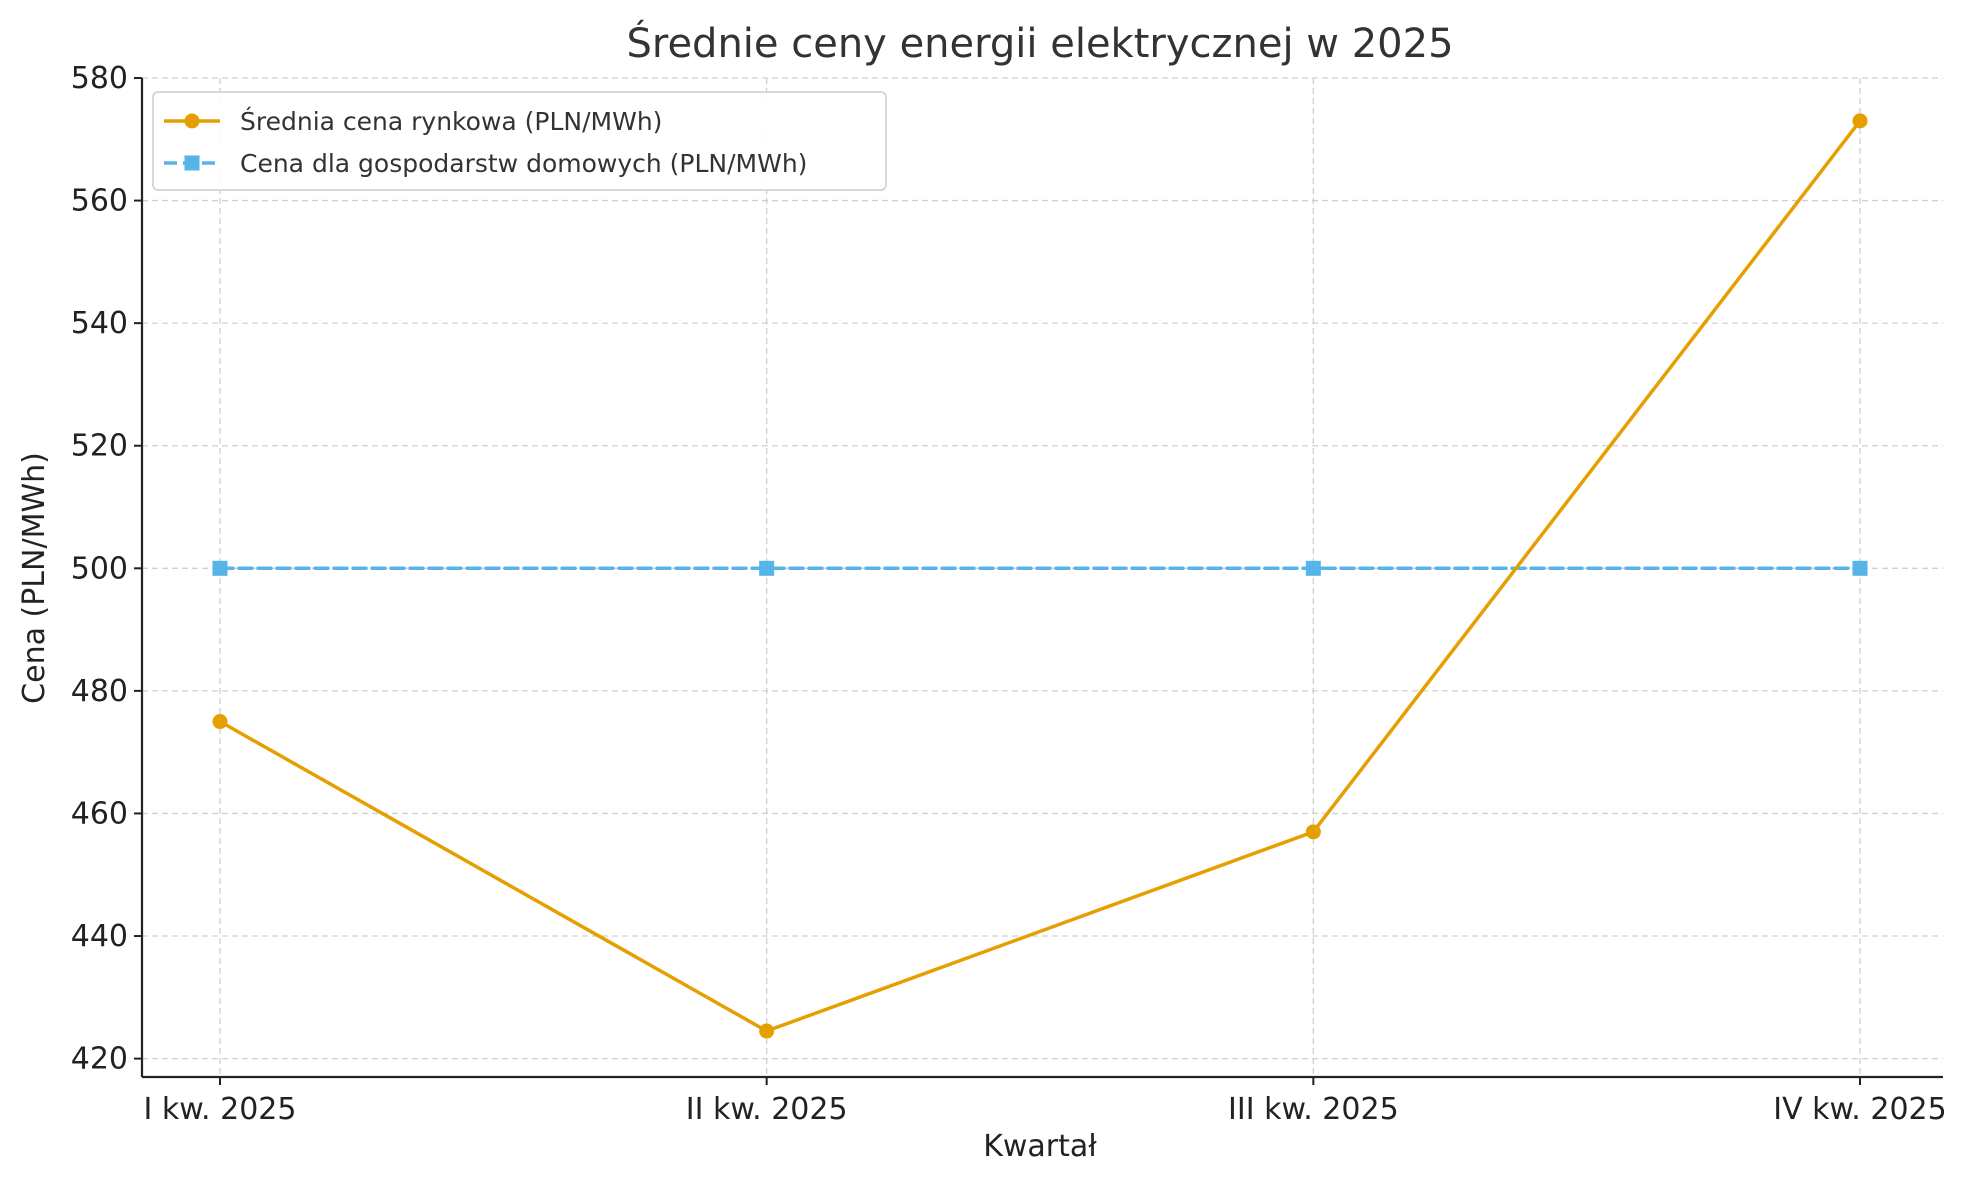 This screenshot has height=1180, width=1968. I want to click on y-tick-label: 460, so click(99, 813).